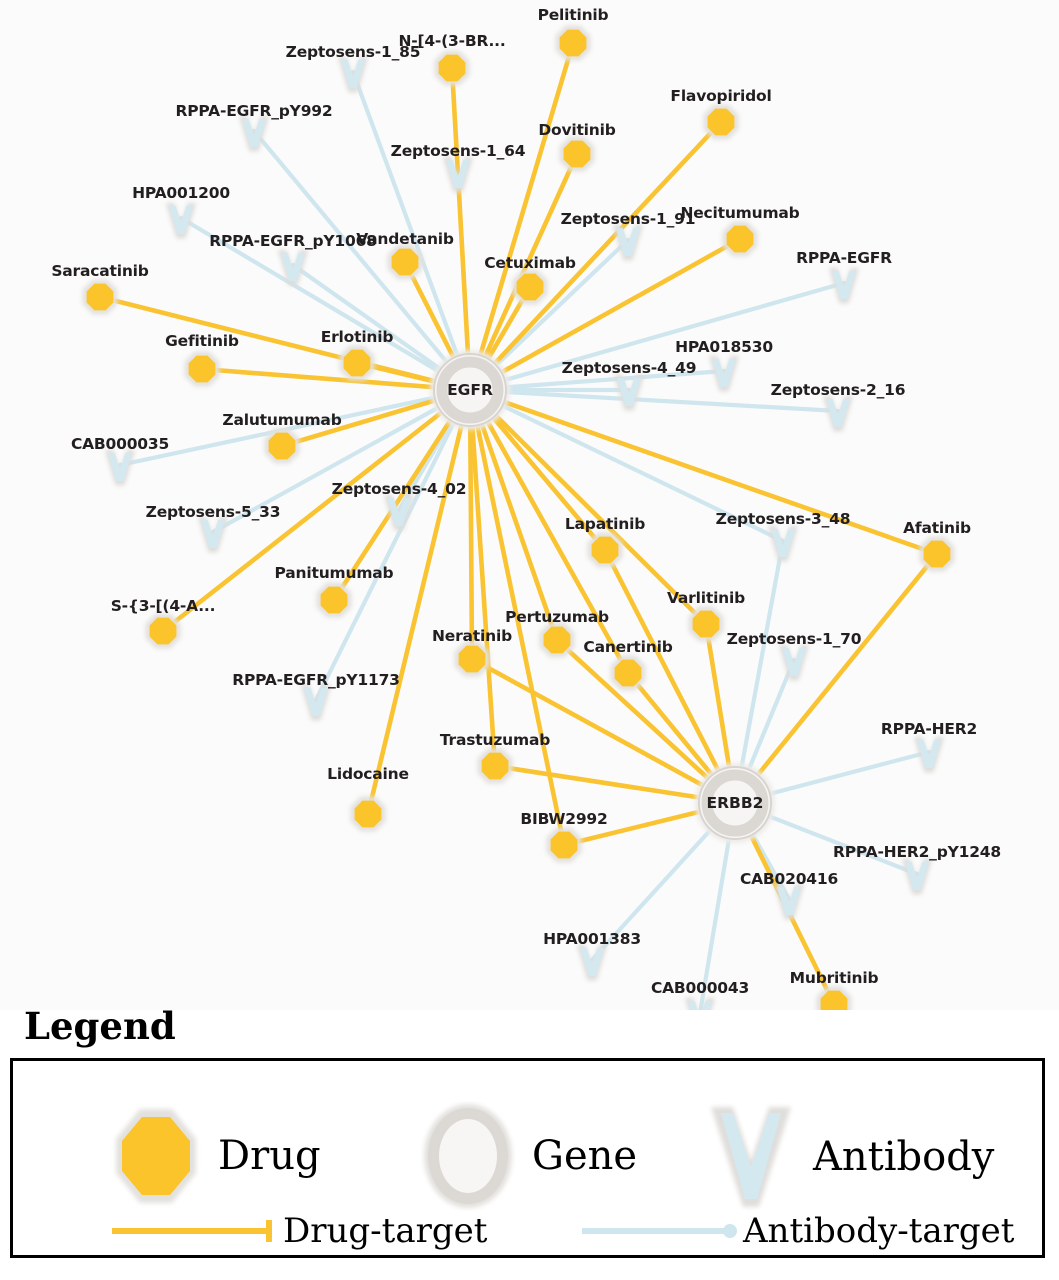 The width and height of the screenshot is (1059, 1280). I want to click on legend-label-antibody: Antibody, so click(904, 1157).